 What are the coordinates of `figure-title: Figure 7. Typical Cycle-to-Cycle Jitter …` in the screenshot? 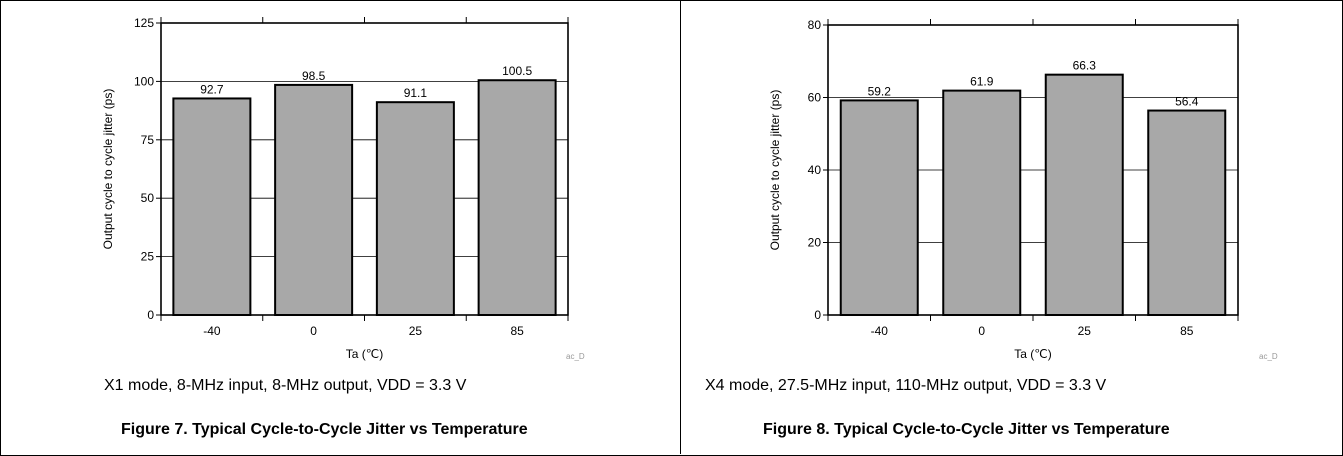 It's located at (324, 429).